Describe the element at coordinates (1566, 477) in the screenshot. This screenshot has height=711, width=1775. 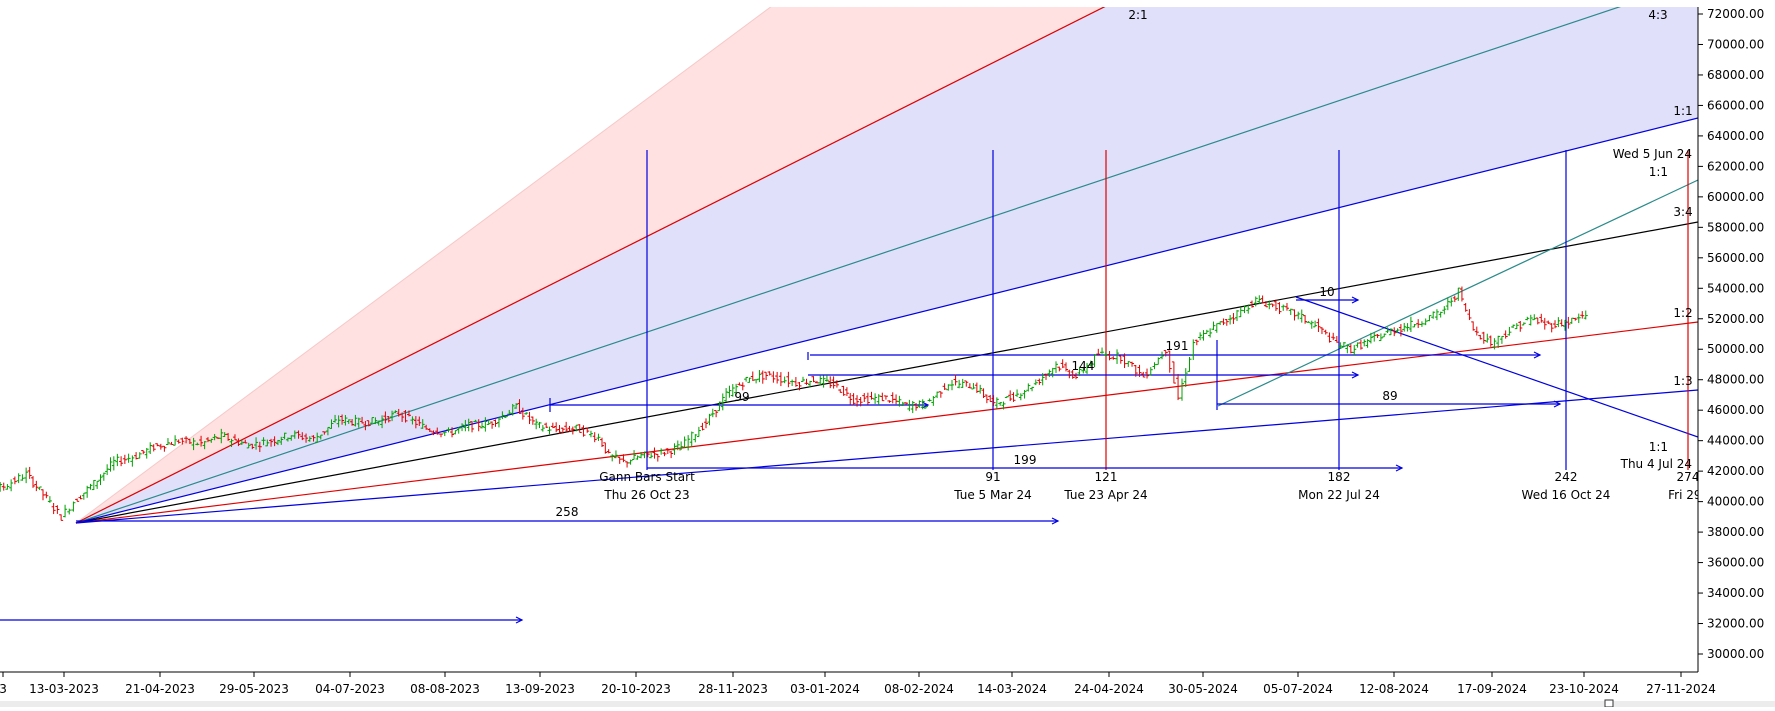
I see `marker-count: 242` at that location.